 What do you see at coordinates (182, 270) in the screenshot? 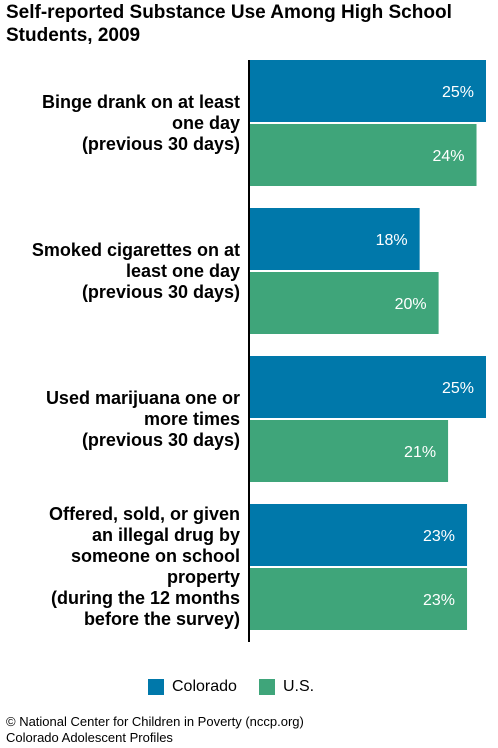
I see `category-label-1-line-1: least one day` at bounding box center [182, 270].